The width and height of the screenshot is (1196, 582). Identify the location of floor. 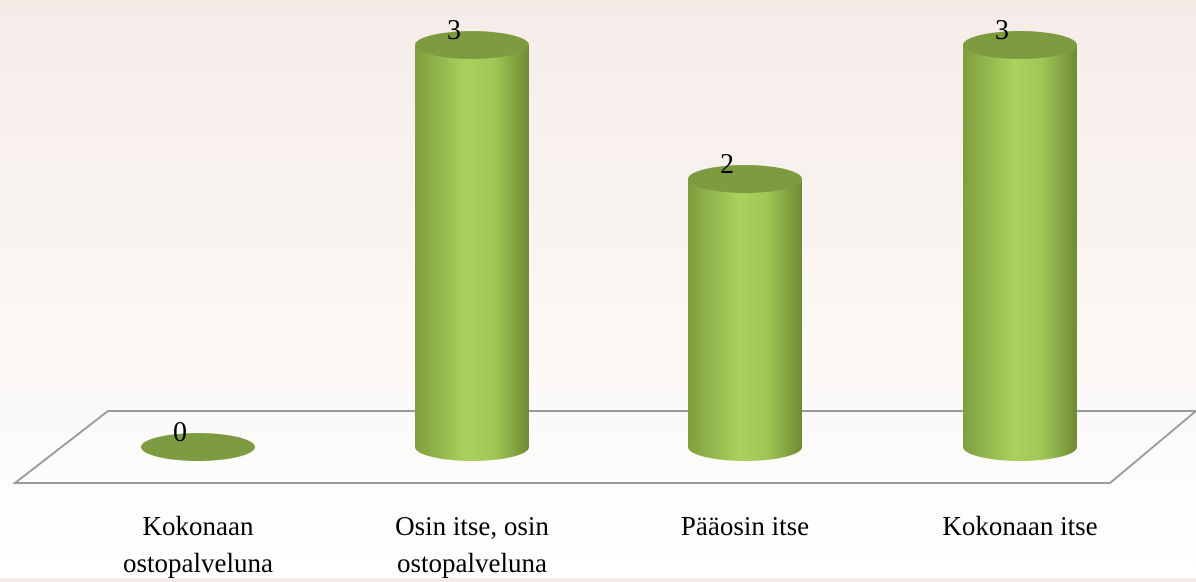
(604, 447).